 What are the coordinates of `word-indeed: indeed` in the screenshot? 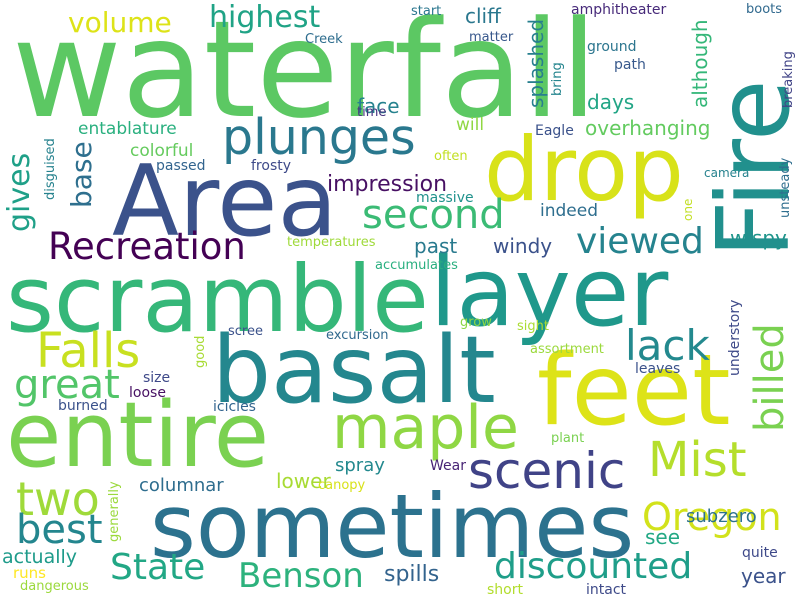 It's located at (569, 211).